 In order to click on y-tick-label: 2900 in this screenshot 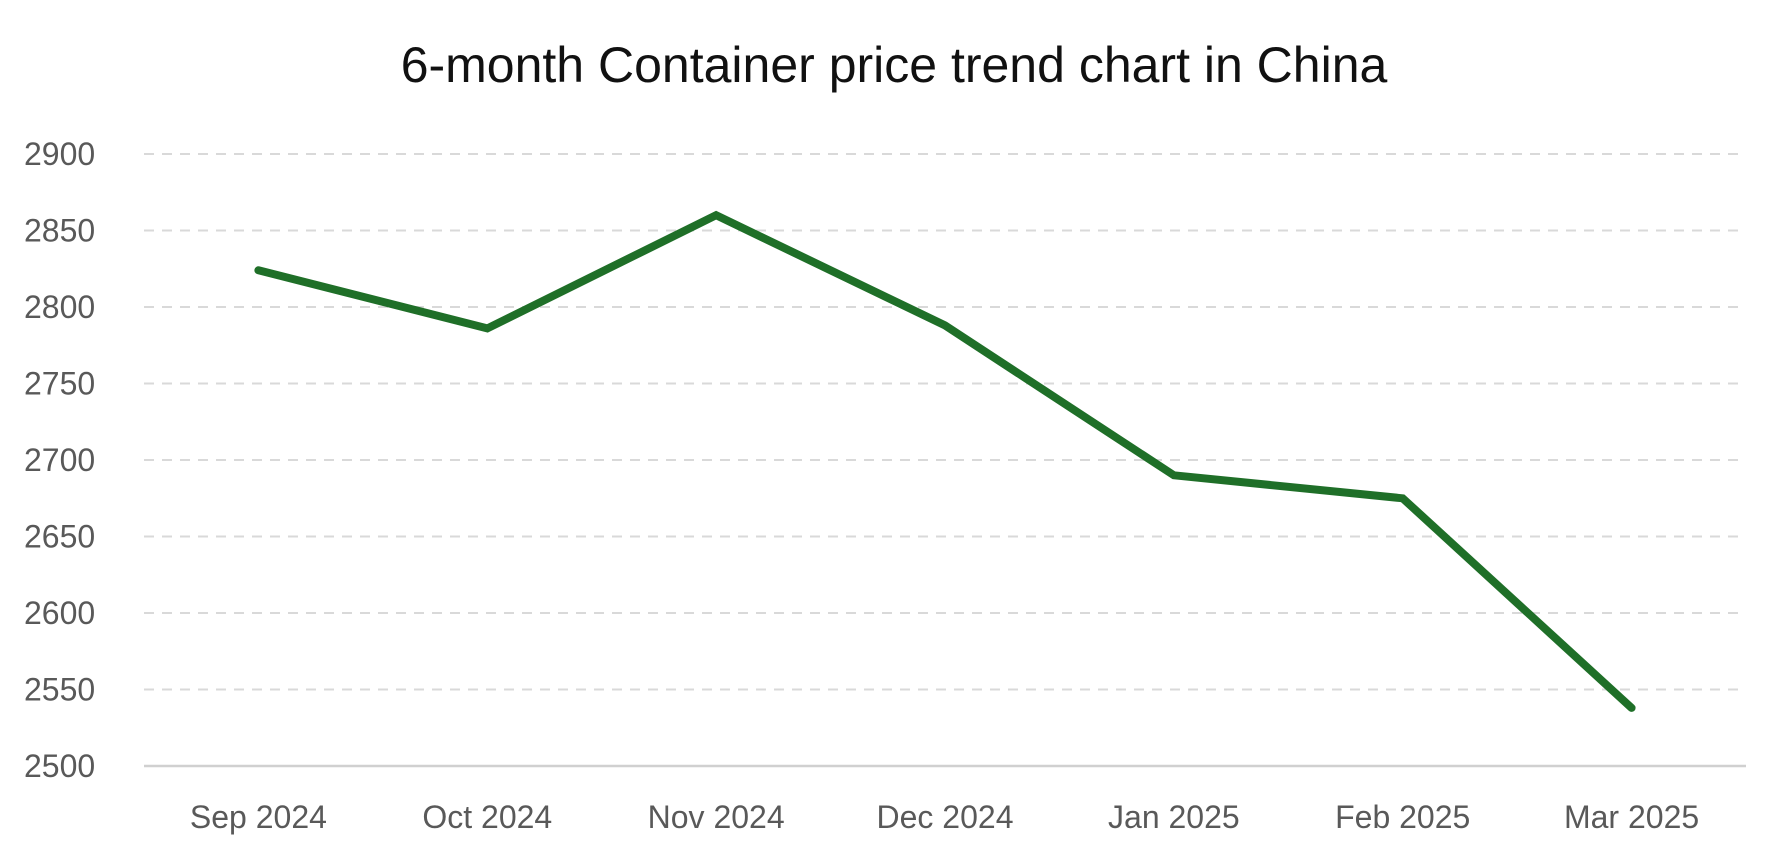, I will do `click(59, 154)`.